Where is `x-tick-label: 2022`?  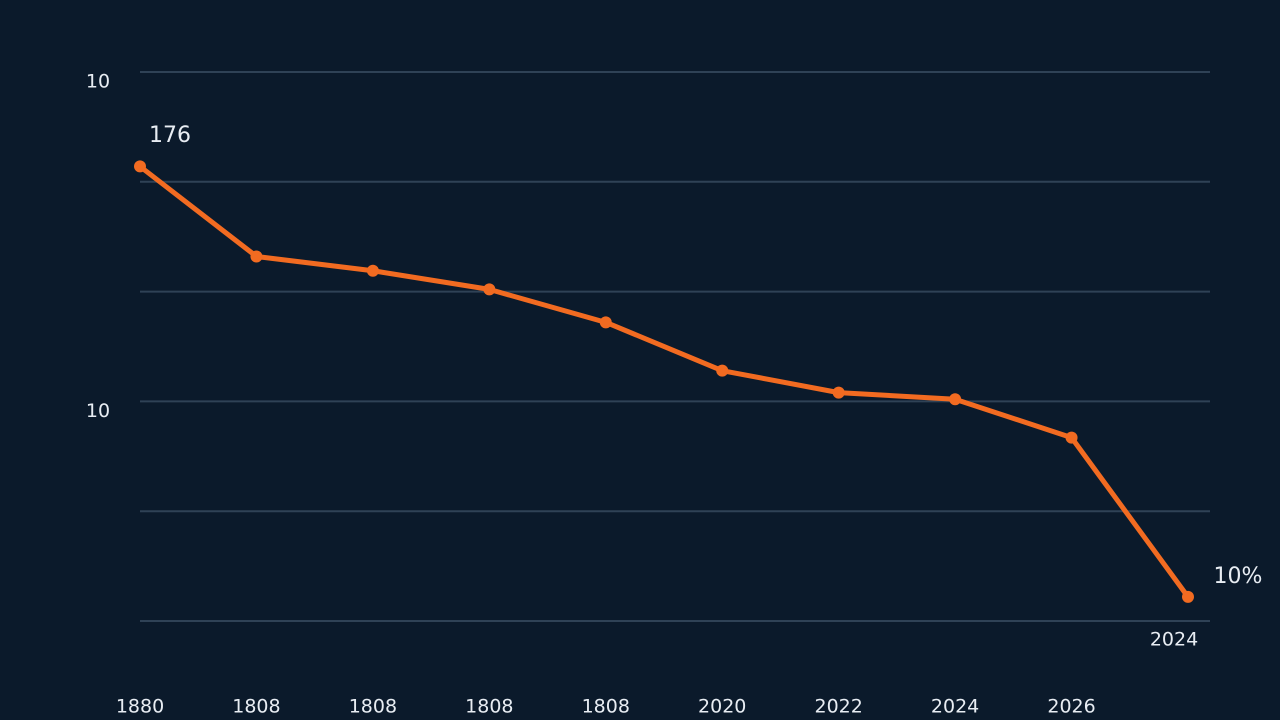
x-tick-label: 2022 is located at coordinates (838, 707).